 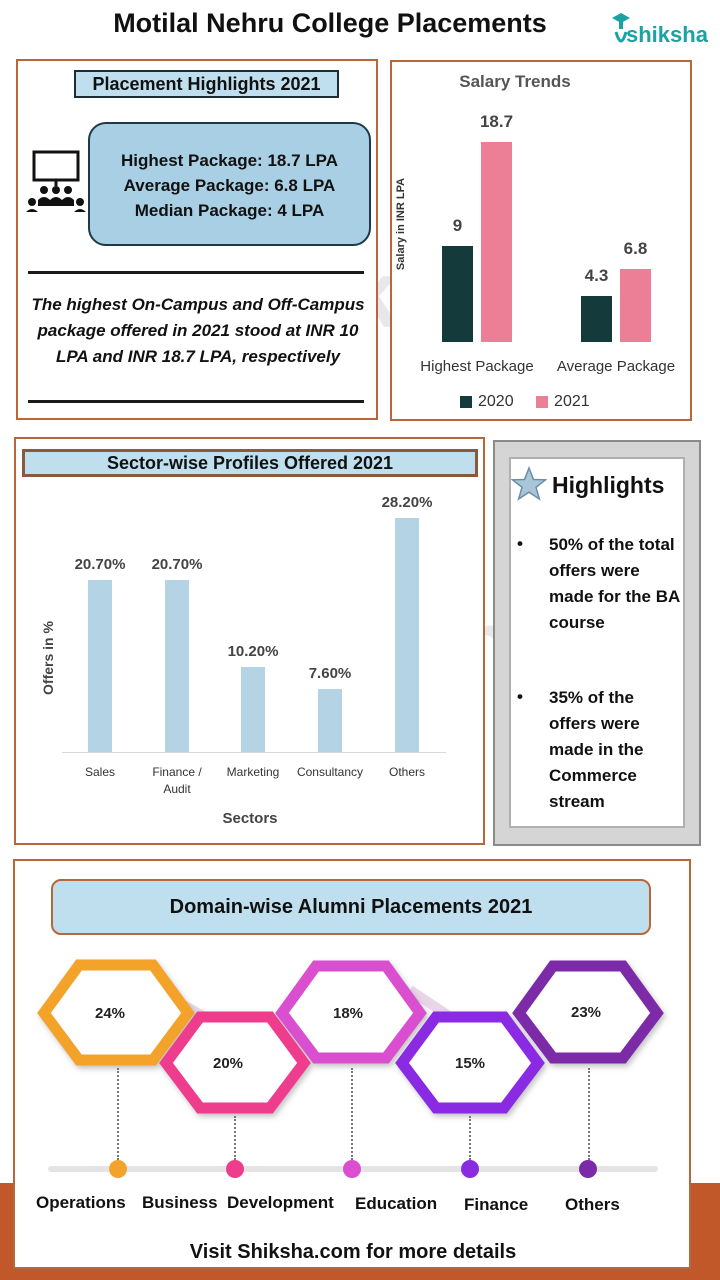 What do you see at coordinates (206, 84) in the screenshot?
I see `placement-highlights-title: Placement Highlights 2021` at bounding box center [206, 84].